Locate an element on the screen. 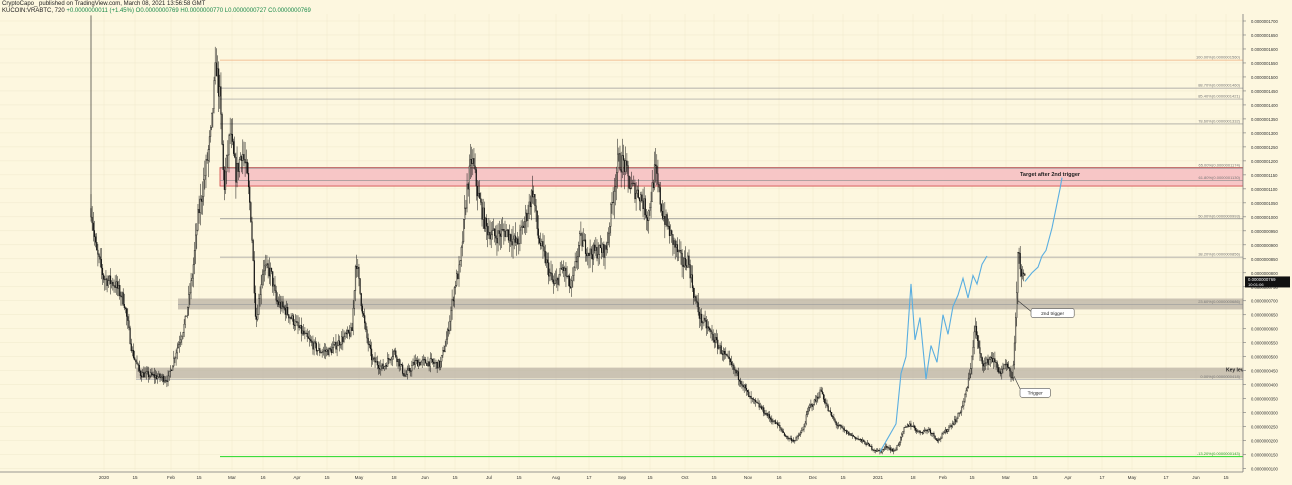  target-zone is located at coordinates (731, 177).